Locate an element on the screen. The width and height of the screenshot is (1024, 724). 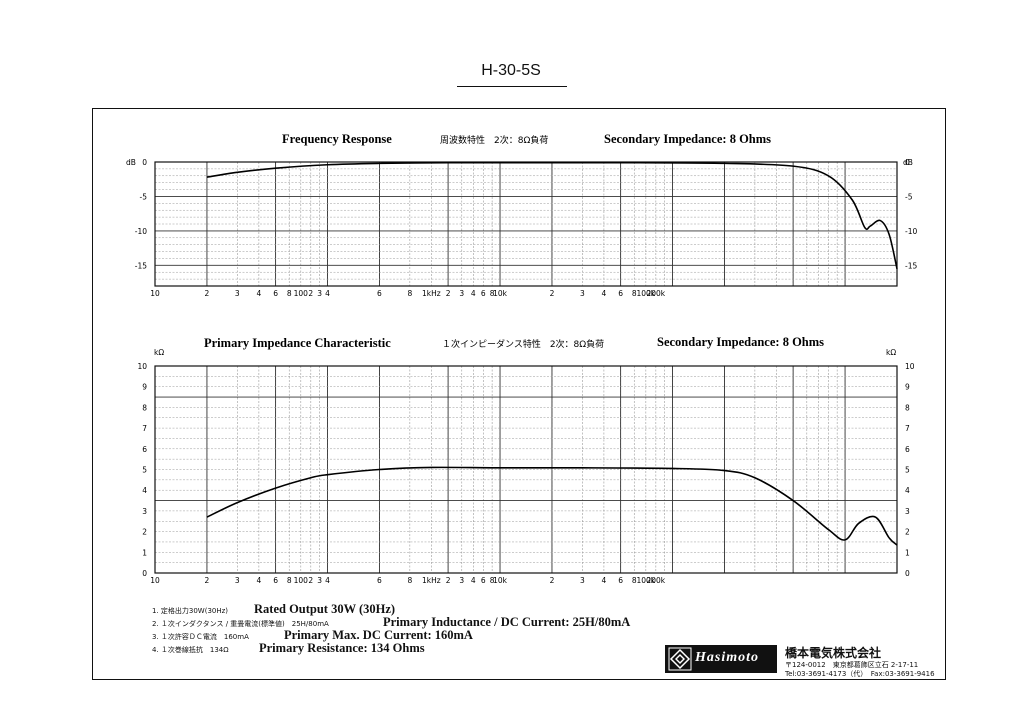
note-3-en: Primary Max. DC Current: 160mA is located at coordinates (378, 635).